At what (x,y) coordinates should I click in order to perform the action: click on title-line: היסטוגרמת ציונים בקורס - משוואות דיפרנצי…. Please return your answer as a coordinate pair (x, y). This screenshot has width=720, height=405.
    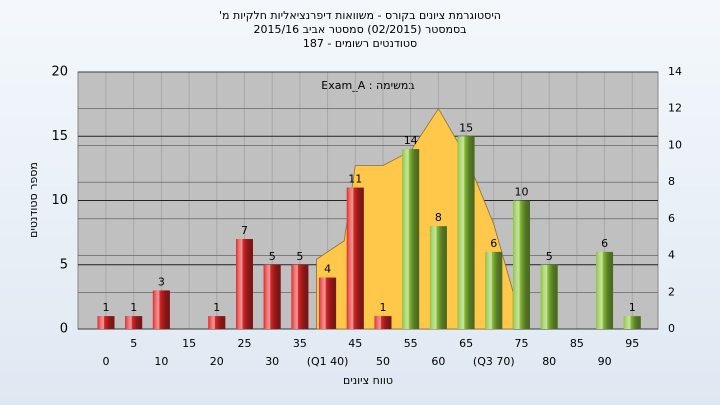
    Looking at the image, I should click on (360, 15).